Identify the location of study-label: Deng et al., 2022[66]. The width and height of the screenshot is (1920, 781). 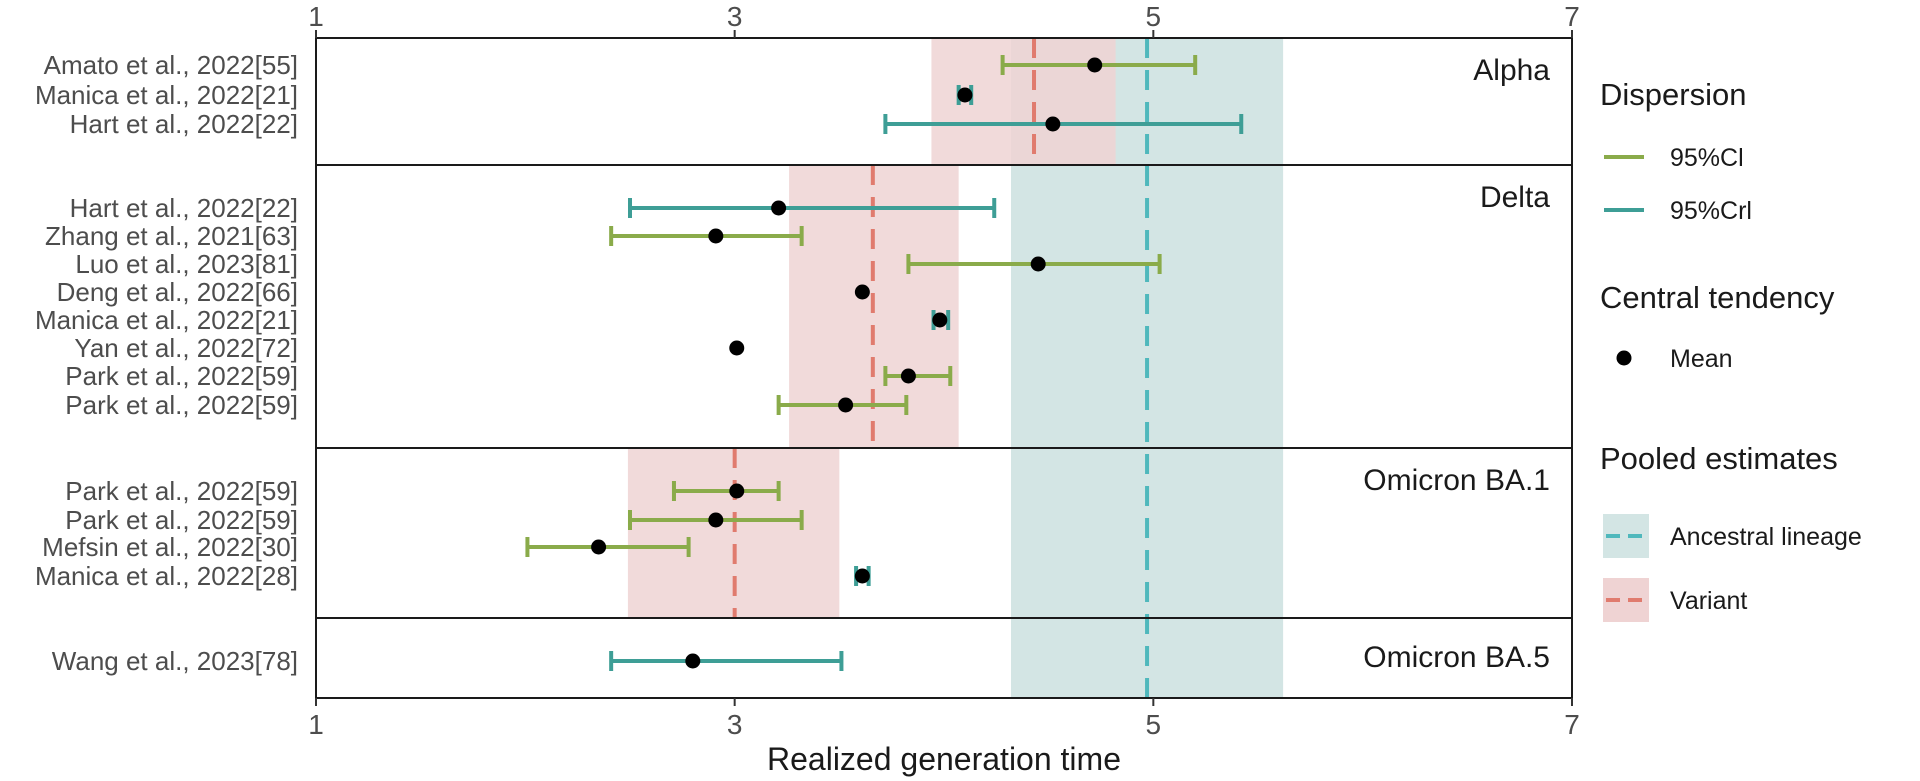
(177, 292).